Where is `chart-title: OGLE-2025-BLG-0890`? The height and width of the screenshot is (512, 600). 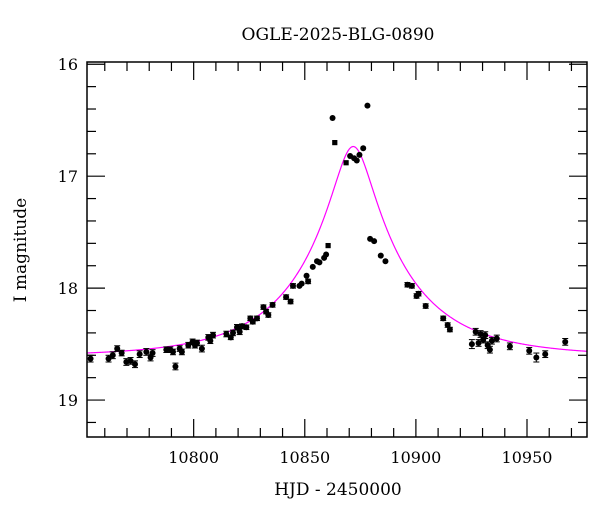 chart-title: OGLE-2025-BLG-0890 is located at coordinates (338, 35).